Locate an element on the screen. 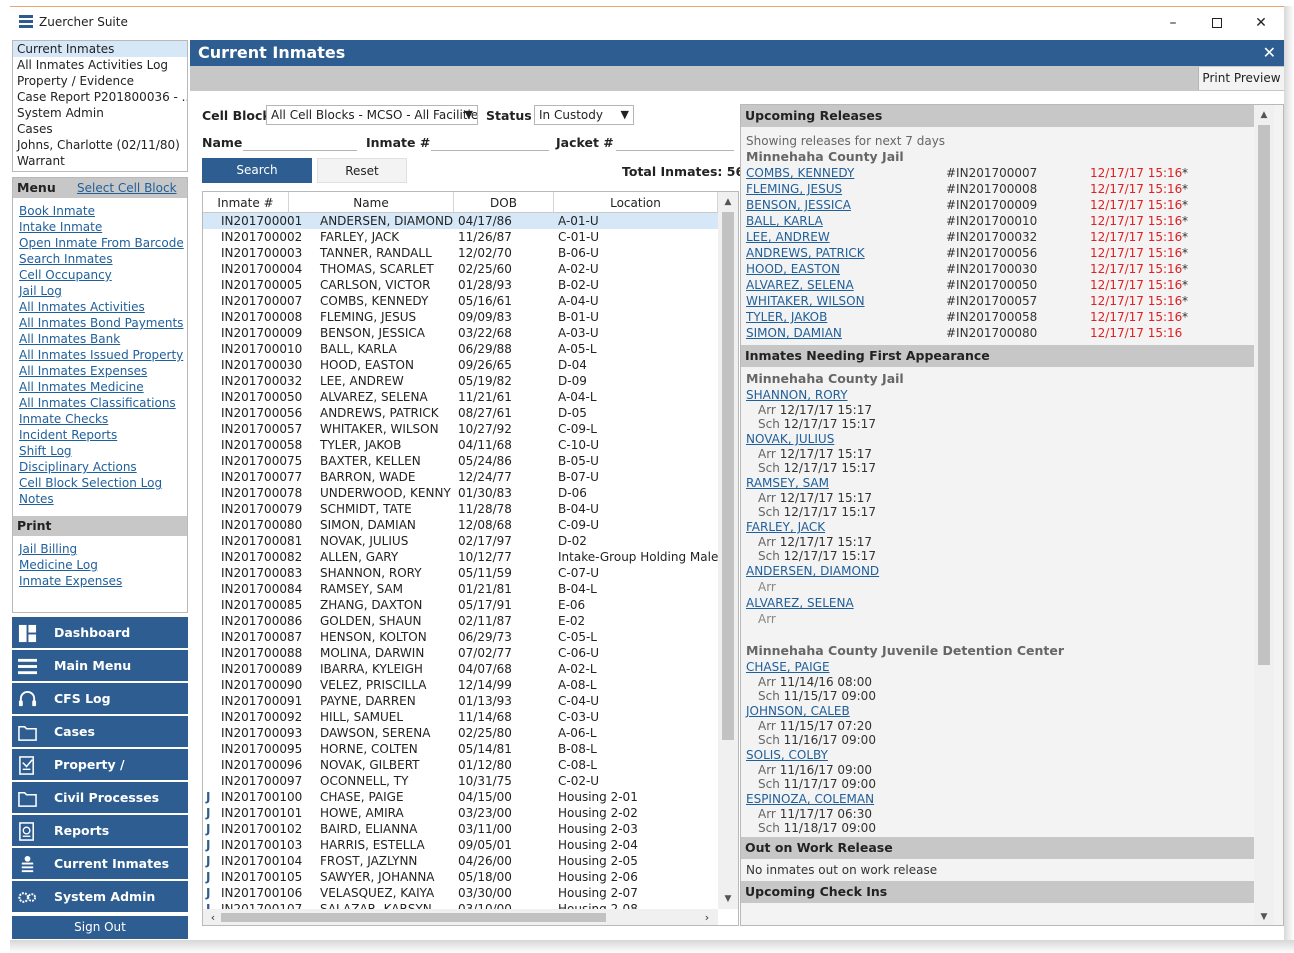  status-select: In Custody ▼ is located at coordinates (584, 115).